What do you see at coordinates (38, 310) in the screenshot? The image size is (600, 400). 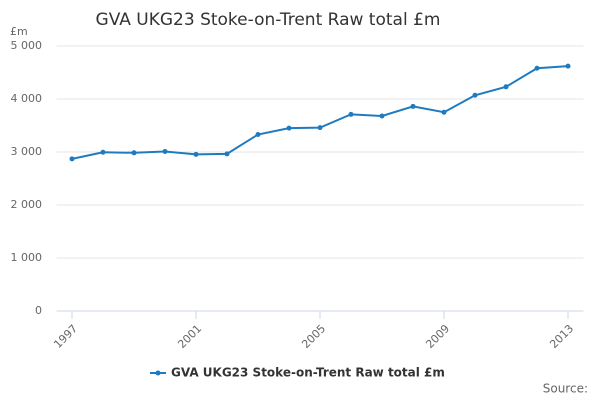 I see `y-tick-label: 0` at bounding box center [38, 310].